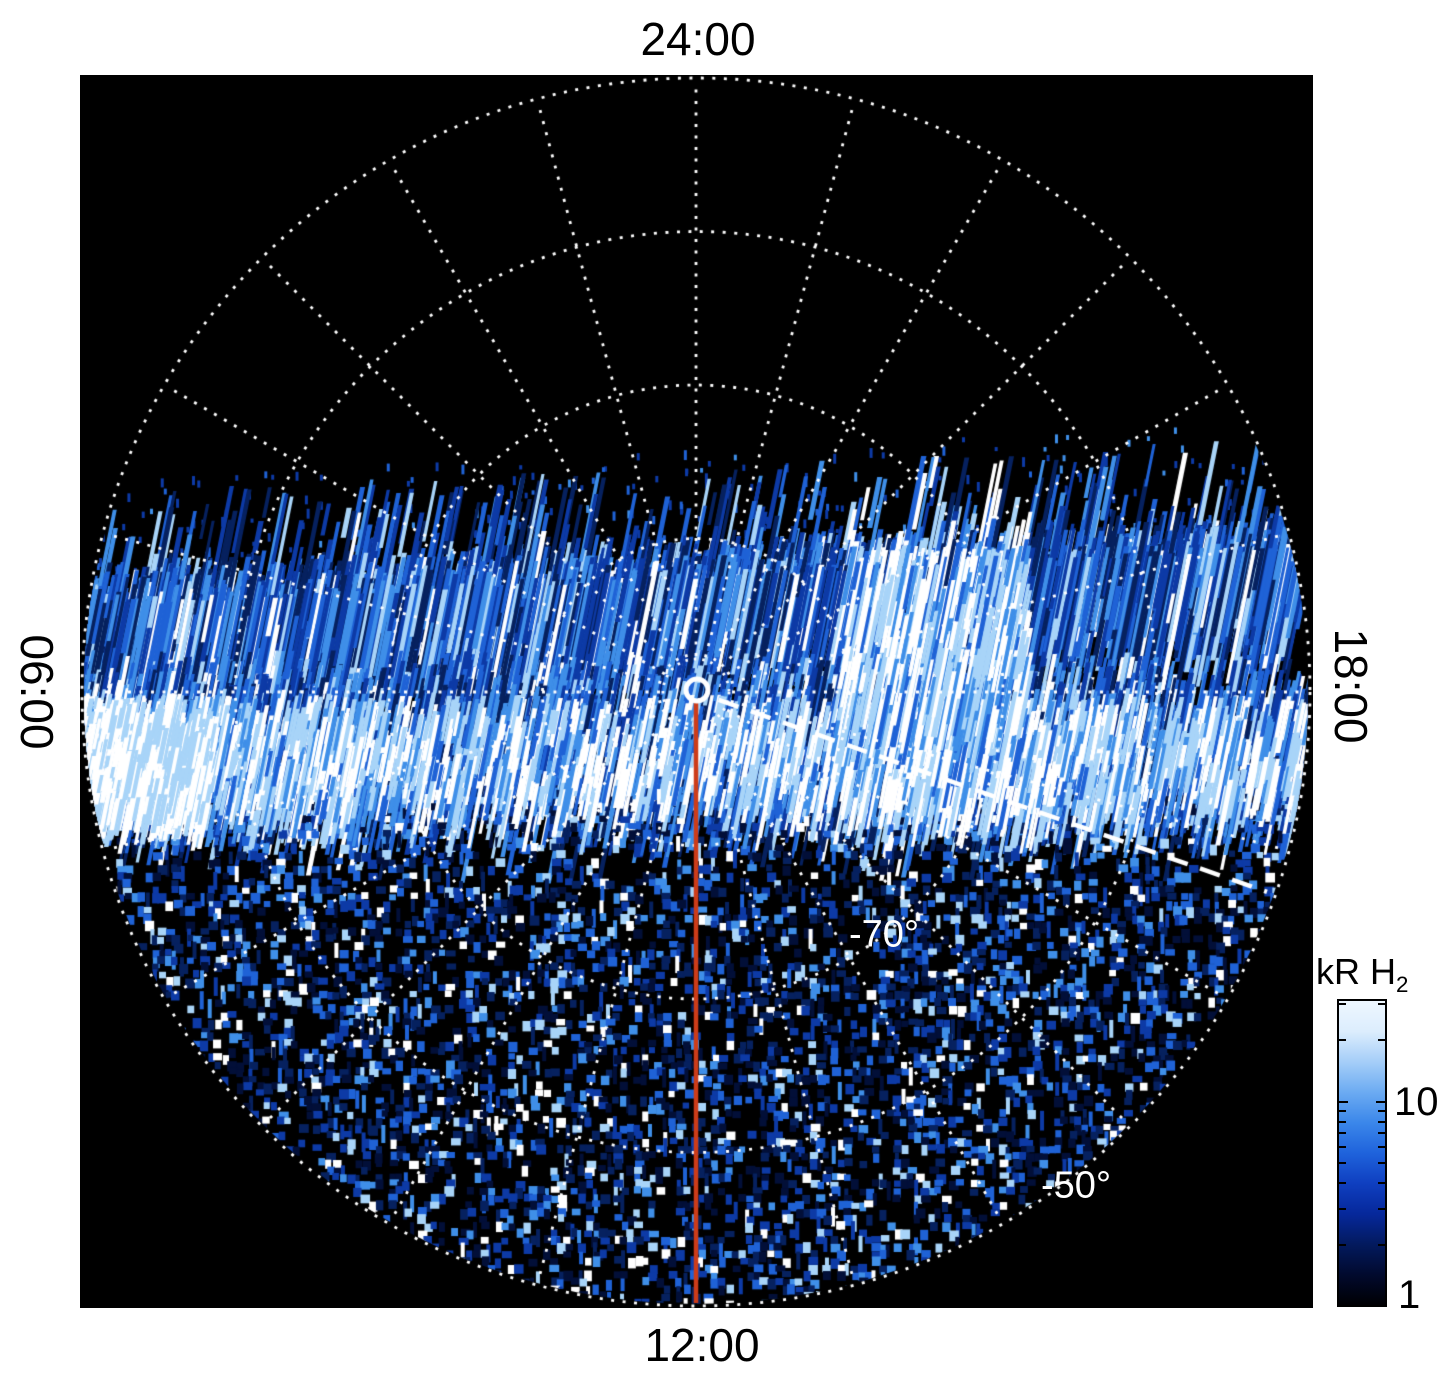 This screenshot has width=1447, height=1384. I want to click on colorbar-title-text: kR H, so click(1356, 971).